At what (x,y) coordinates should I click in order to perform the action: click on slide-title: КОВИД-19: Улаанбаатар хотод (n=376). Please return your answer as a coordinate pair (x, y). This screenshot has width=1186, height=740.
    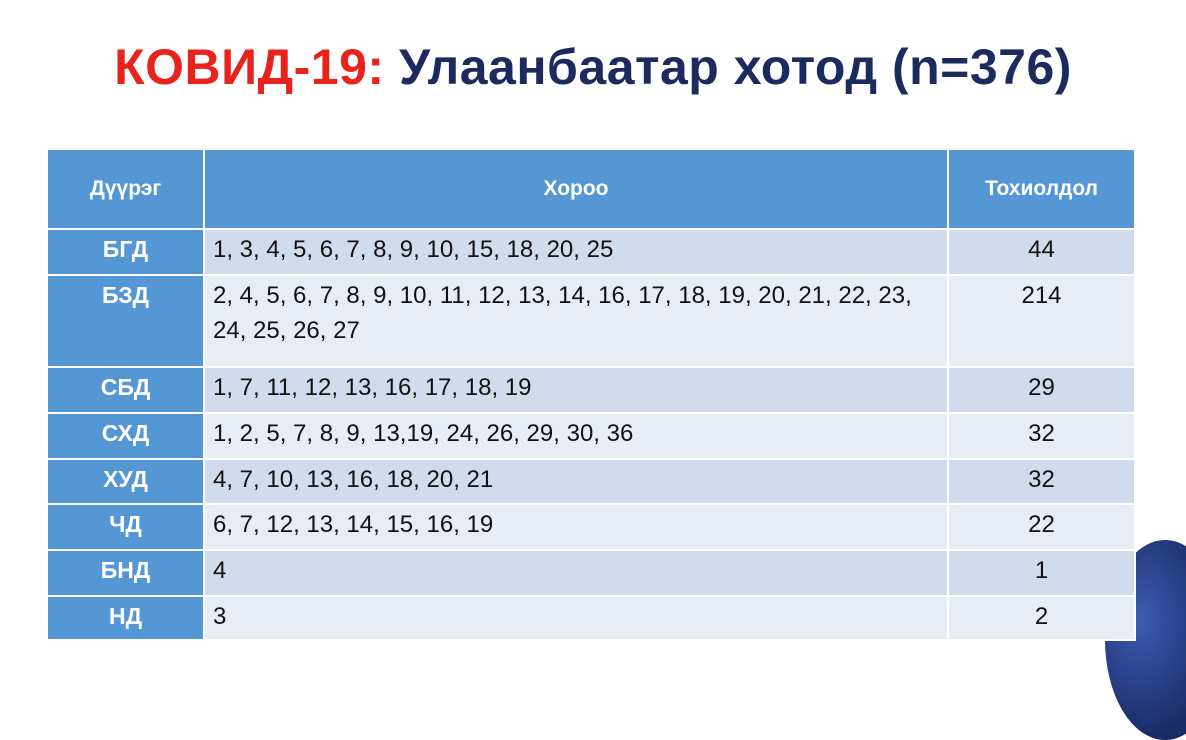
    Looking at the image, I should click on (593, 67).